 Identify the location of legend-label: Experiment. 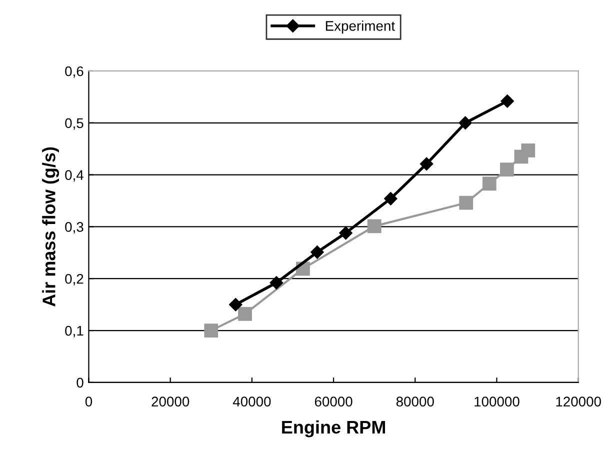
(360, 27).